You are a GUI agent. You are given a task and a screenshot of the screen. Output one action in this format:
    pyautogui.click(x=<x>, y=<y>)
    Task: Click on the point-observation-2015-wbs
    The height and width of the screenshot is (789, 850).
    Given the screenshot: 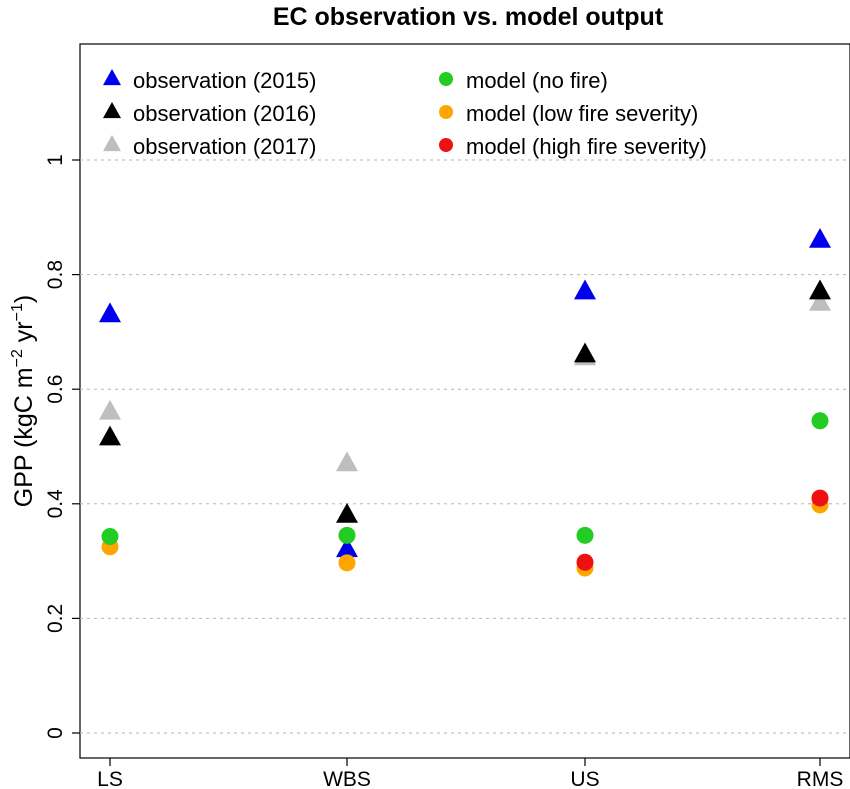 What is the action you would take?
    pyautogui.click(x=347, y=547)
    